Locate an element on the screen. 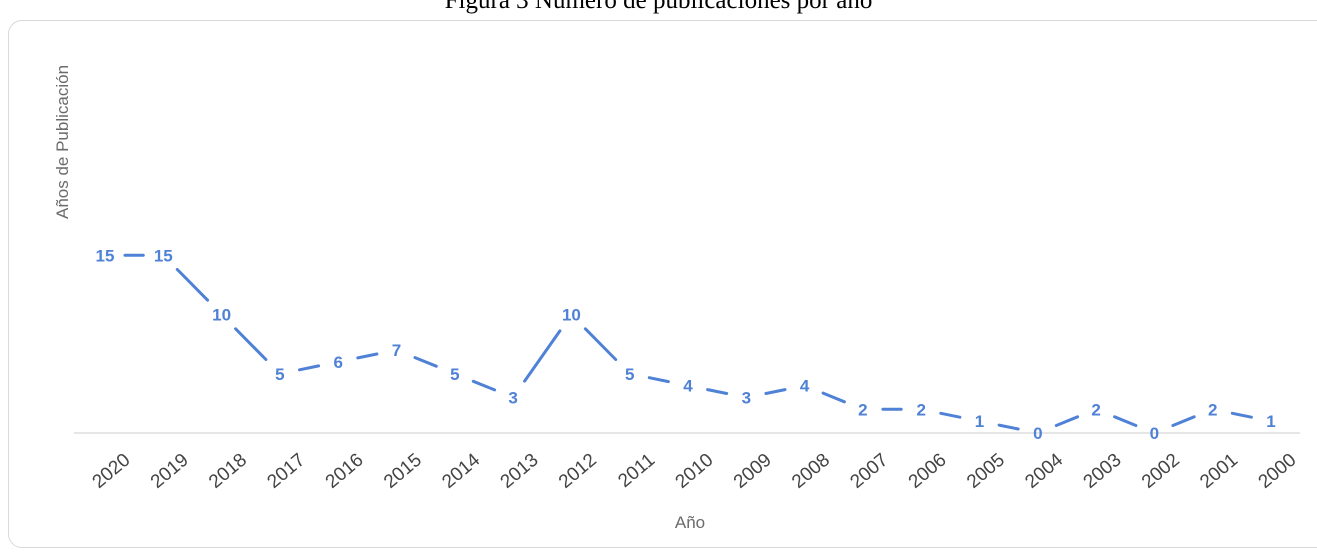  x-tick-label: 2013 is located at coordinates (520, 471).